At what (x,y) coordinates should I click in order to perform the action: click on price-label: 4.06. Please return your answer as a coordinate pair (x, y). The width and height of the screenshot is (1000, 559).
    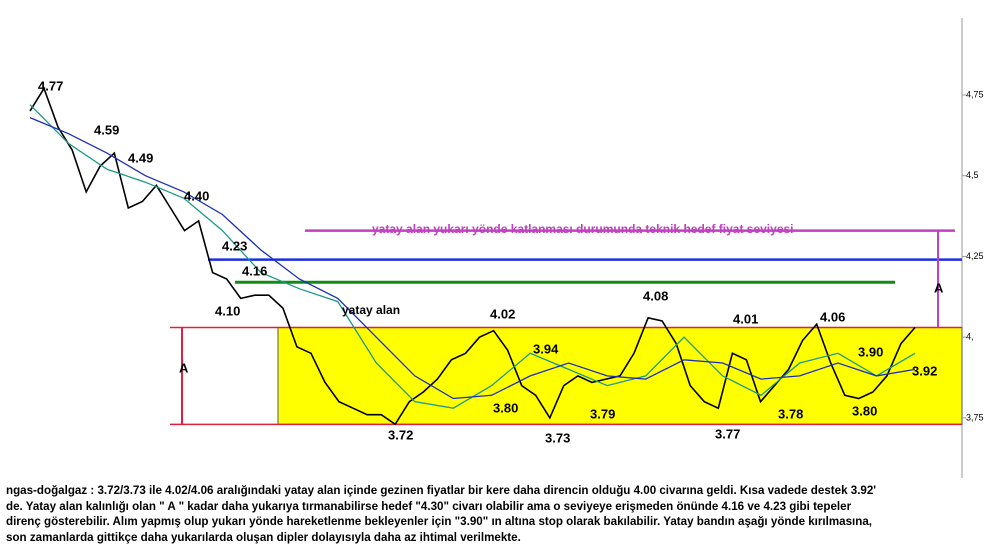
    Looking at the image, I should click on (832, 316).